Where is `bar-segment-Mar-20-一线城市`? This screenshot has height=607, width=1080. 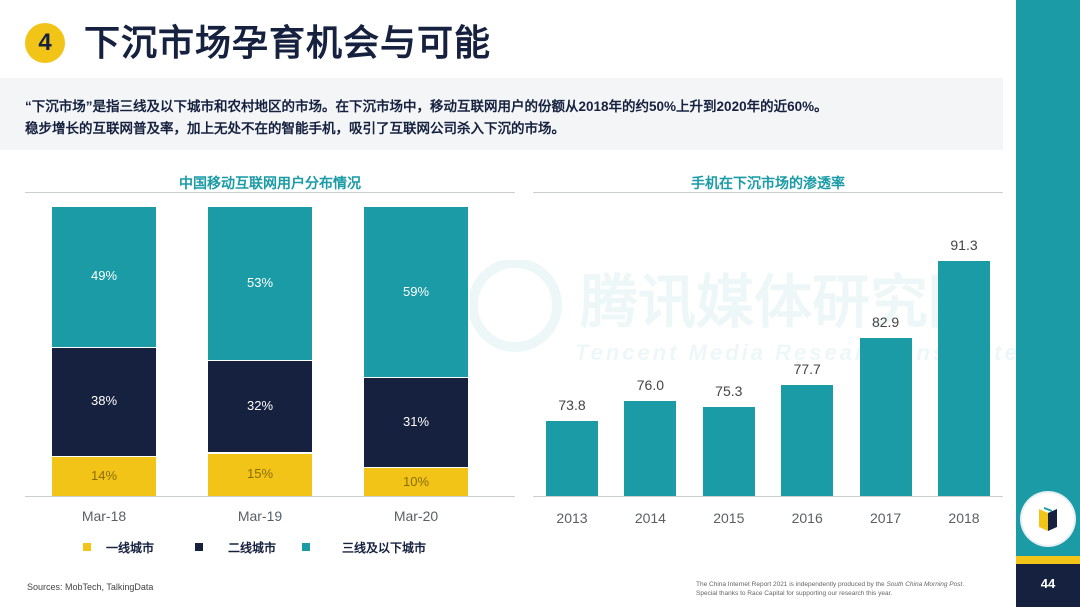
bar-segment-Mar-20-一线城市 is located at coordinates (416, 481).